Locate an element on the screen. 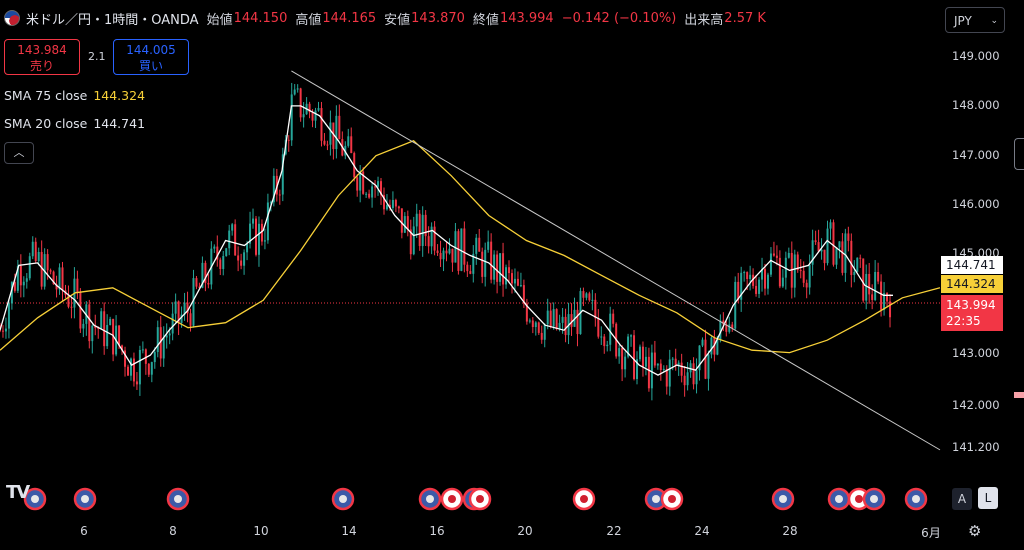 Image resolution: width=1024 pixels, height=550 pixels. auto-scale-button: A is located at coordinates (962, 499).